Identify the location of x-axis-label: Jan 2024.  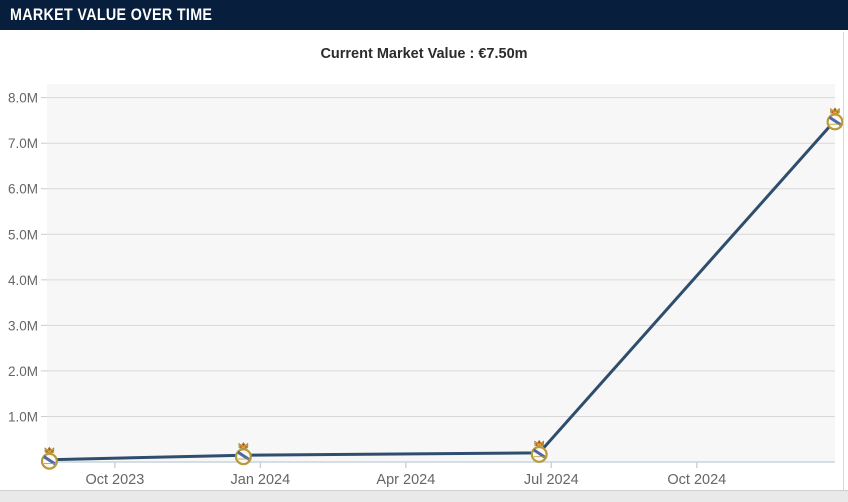
(261, 480).